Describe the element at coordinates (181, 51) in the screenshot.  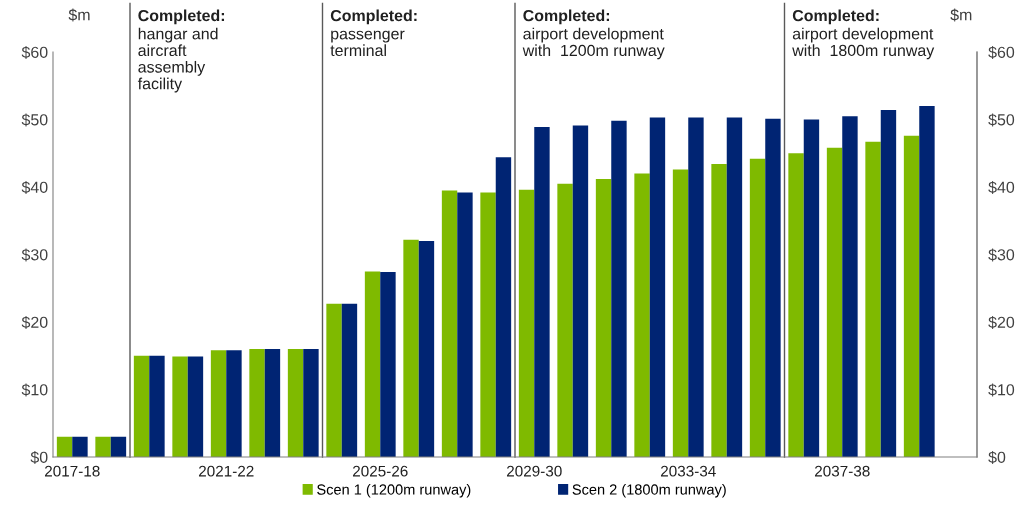
I see `annotation: Completed: hangar and aircraft assembly facility` at that location.